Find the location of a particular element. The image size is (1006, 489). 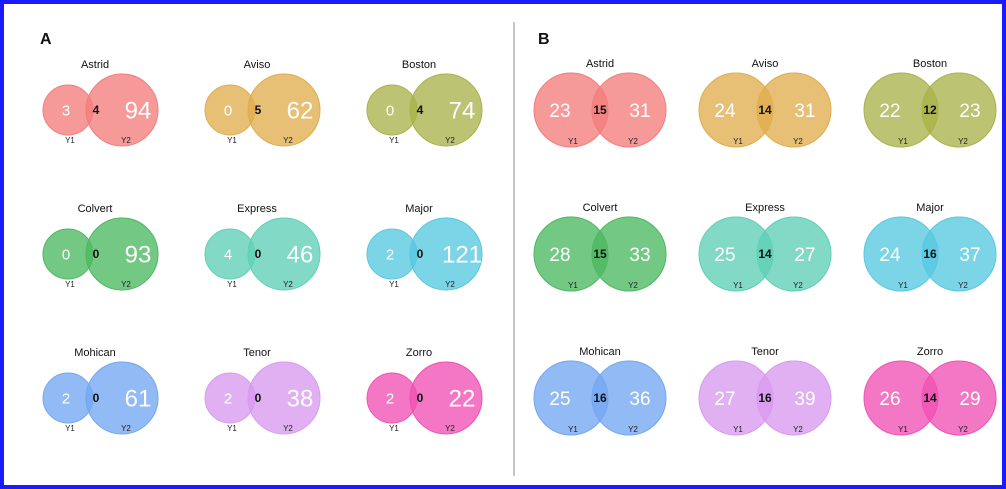

only-y2-count: 27 is located at coordinates (804, 255).